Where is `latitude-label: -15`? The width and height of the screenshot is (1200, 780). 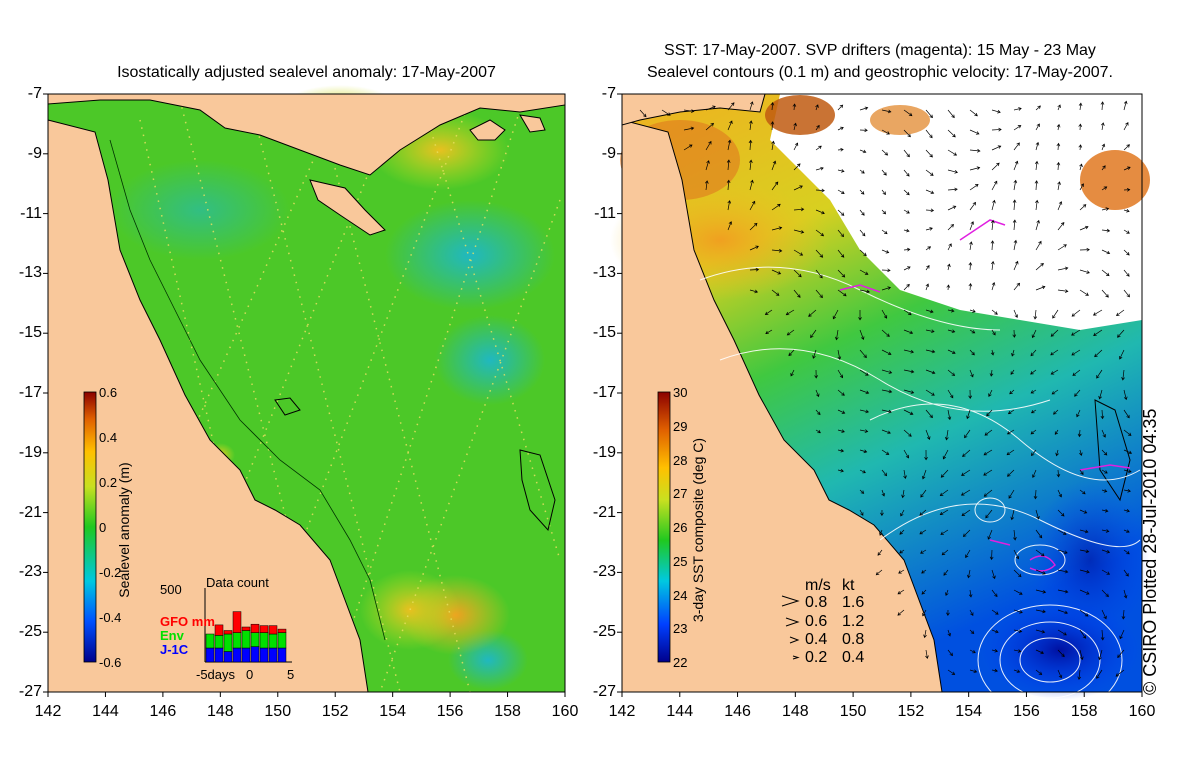
latitude-label: -15 is located at coordinates (30, 333).